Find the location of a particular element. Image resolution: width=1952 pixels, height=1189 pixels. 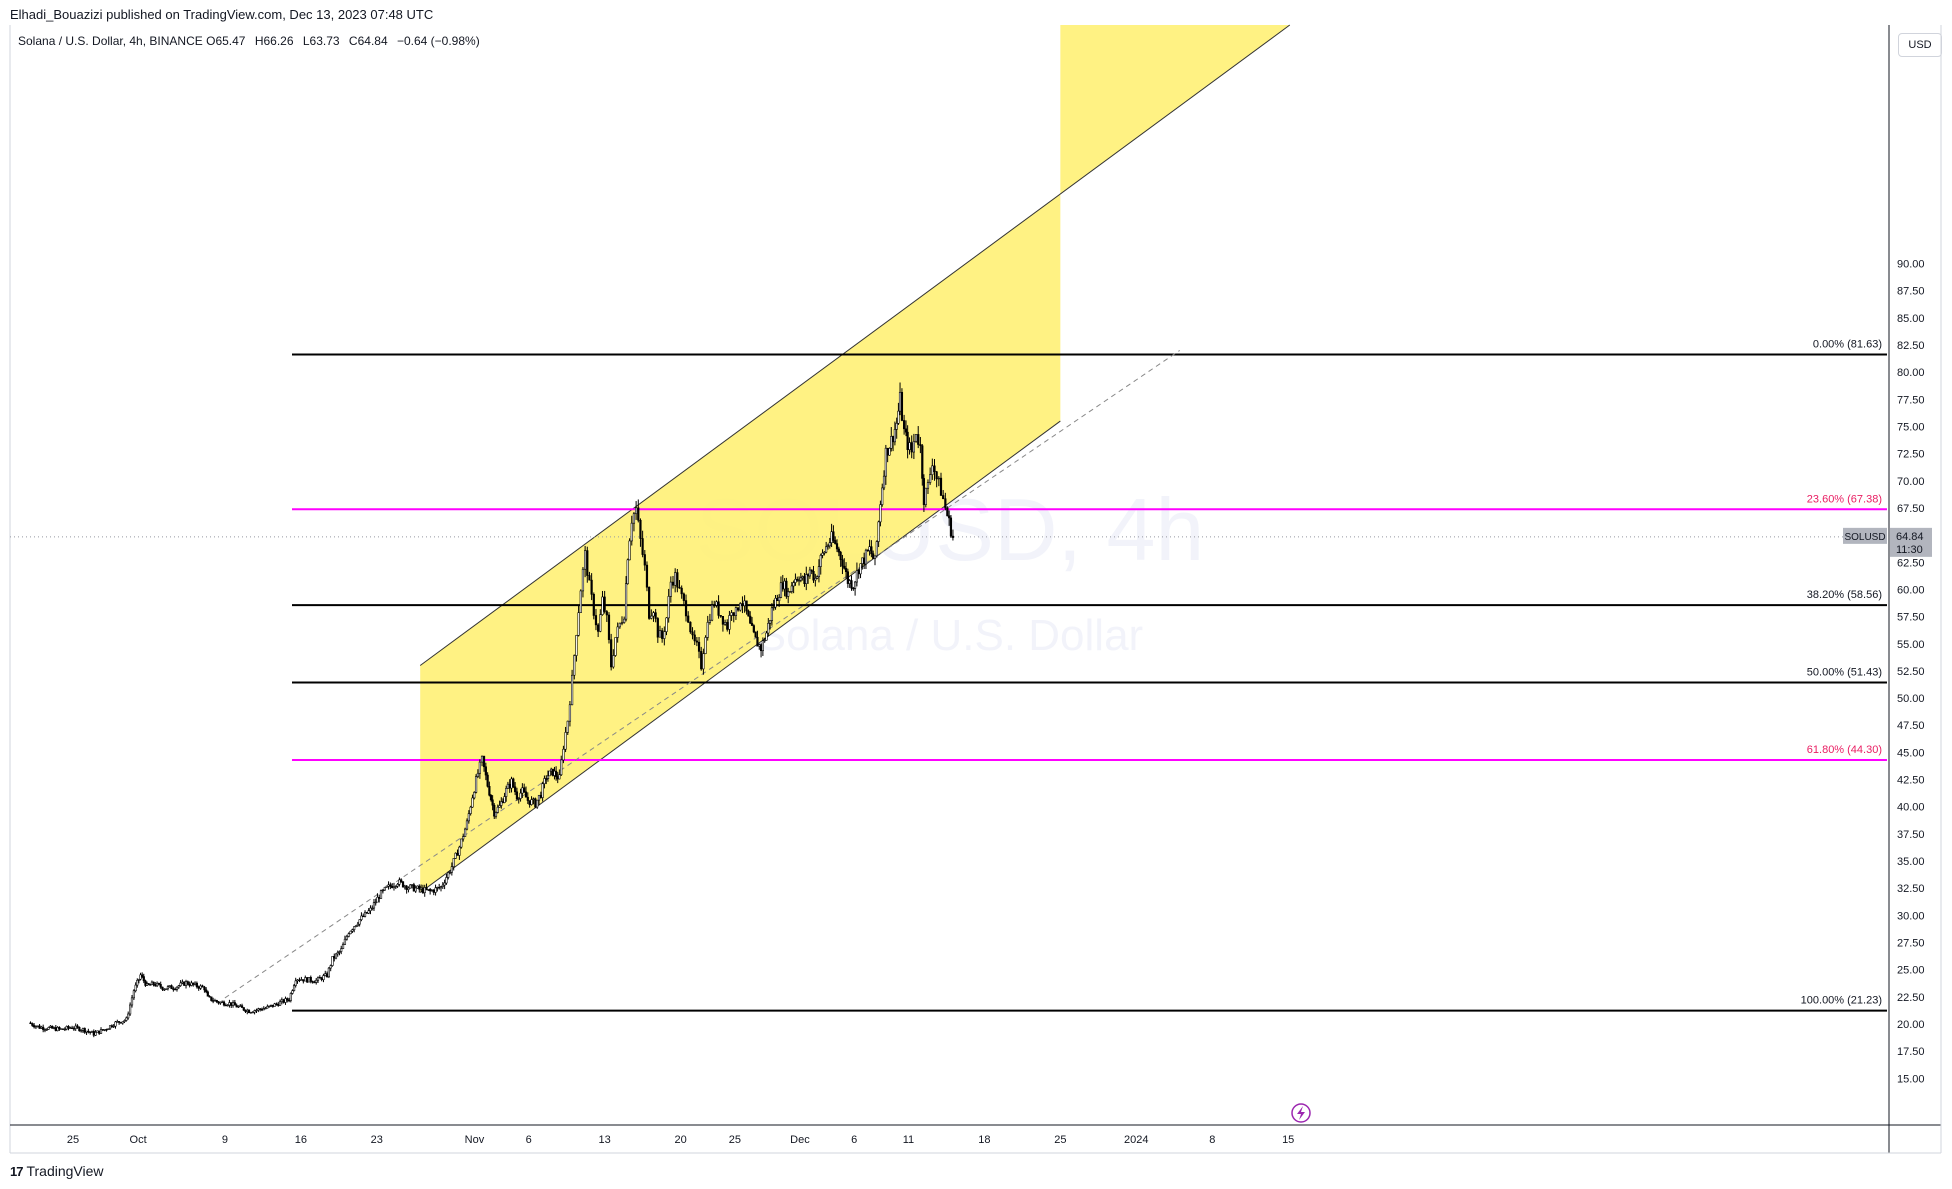

event-marker-icon is located at coordinates (1301, 1113).